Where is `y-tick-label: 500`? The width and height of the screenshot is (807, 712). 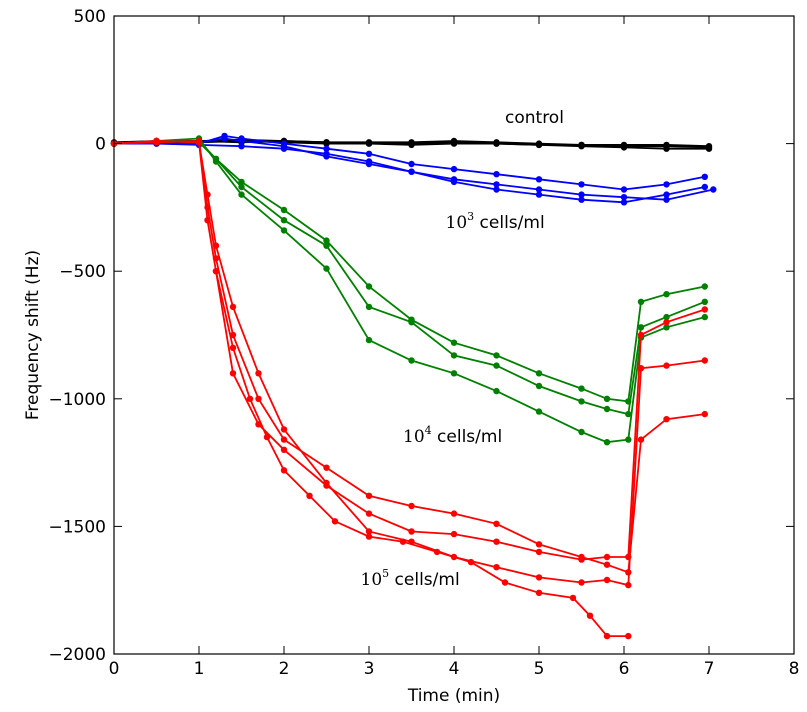 y-tick-label: 500 is located at coordinates (90, 17).